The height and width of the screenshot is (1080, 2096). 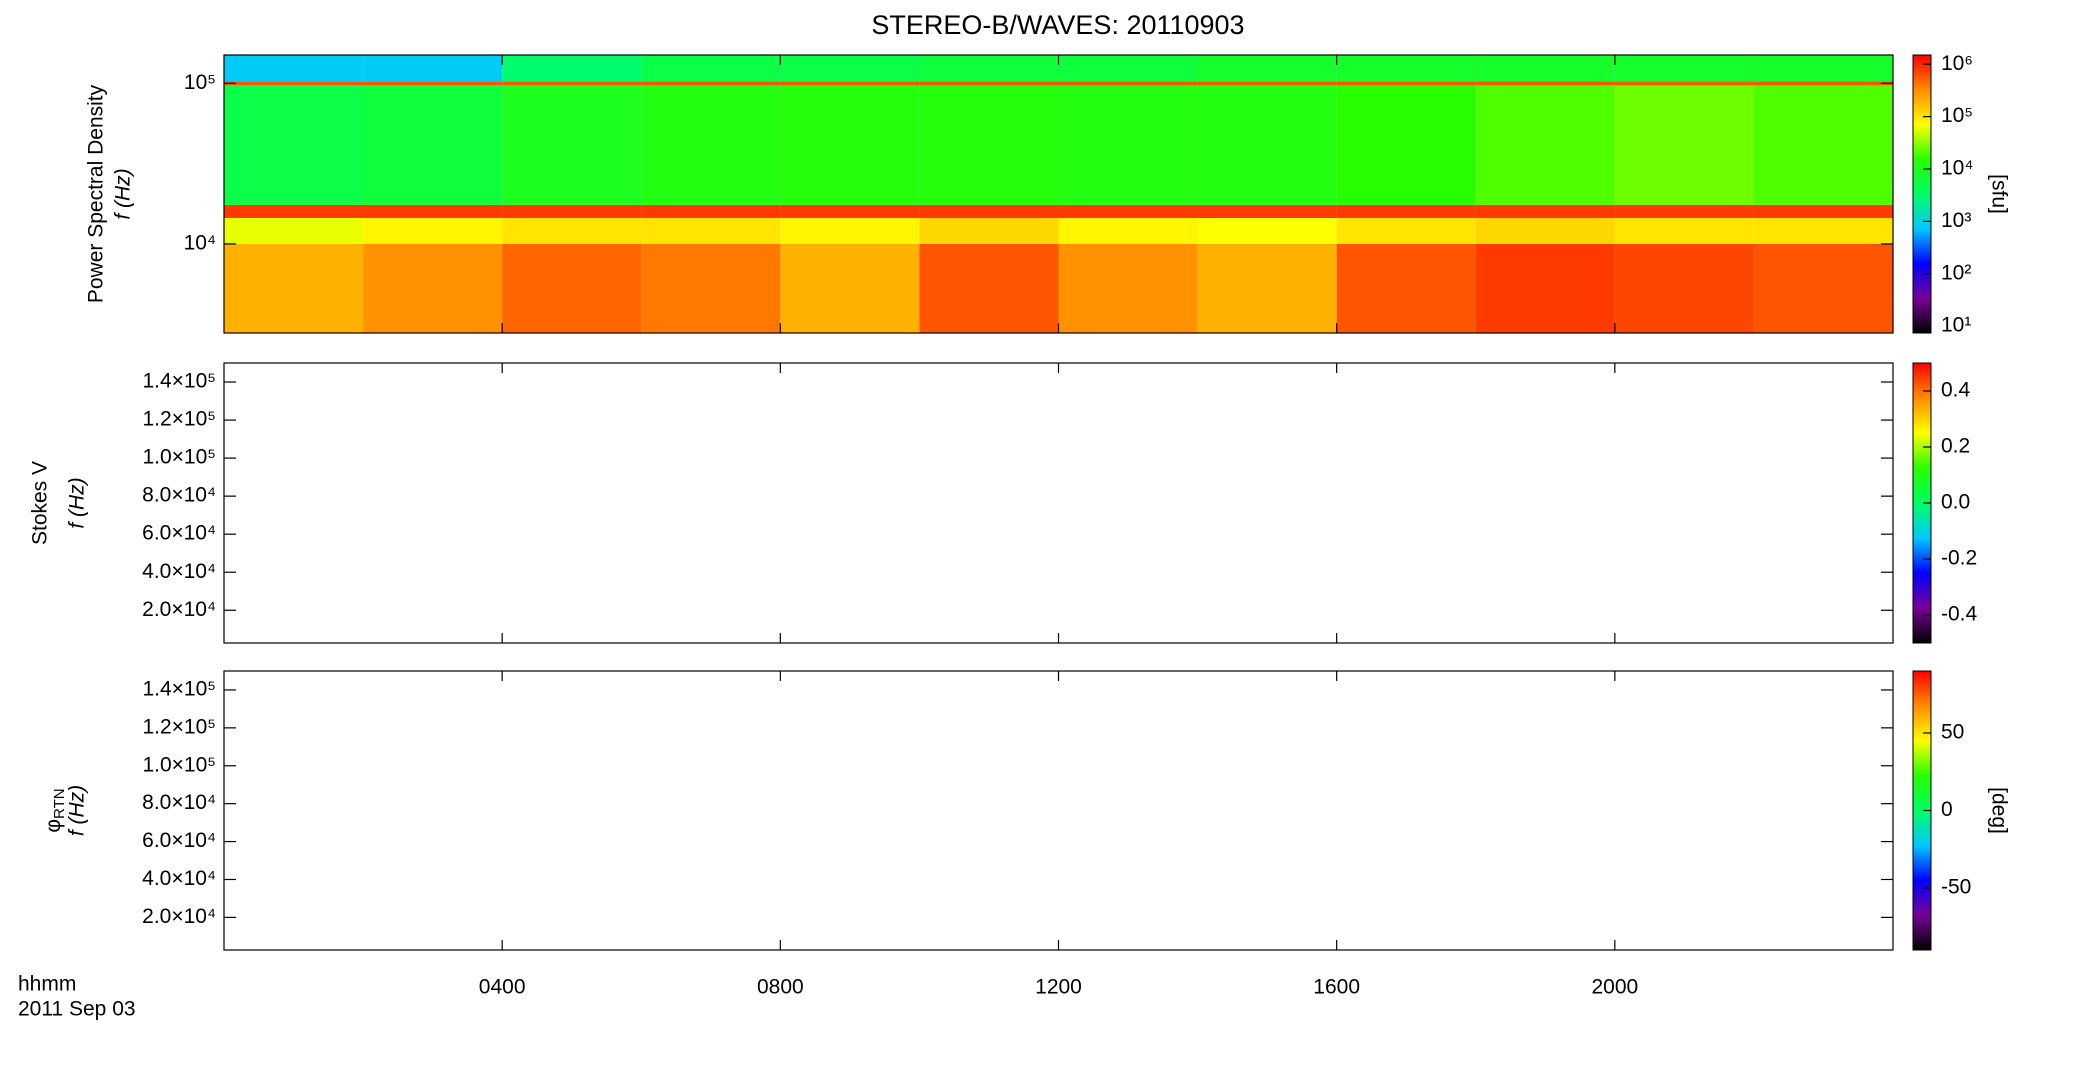 I want to click on colorbar-label: [deg], so click(x=1998, y=810).